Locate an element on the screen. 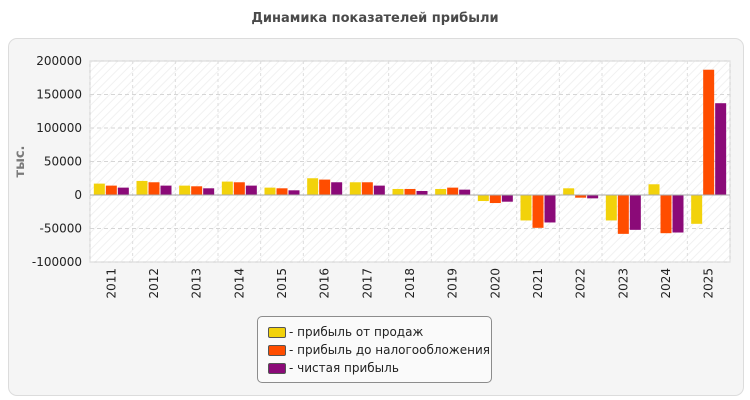  y-tick-label: 150000 is located at coordinates (59, 95).